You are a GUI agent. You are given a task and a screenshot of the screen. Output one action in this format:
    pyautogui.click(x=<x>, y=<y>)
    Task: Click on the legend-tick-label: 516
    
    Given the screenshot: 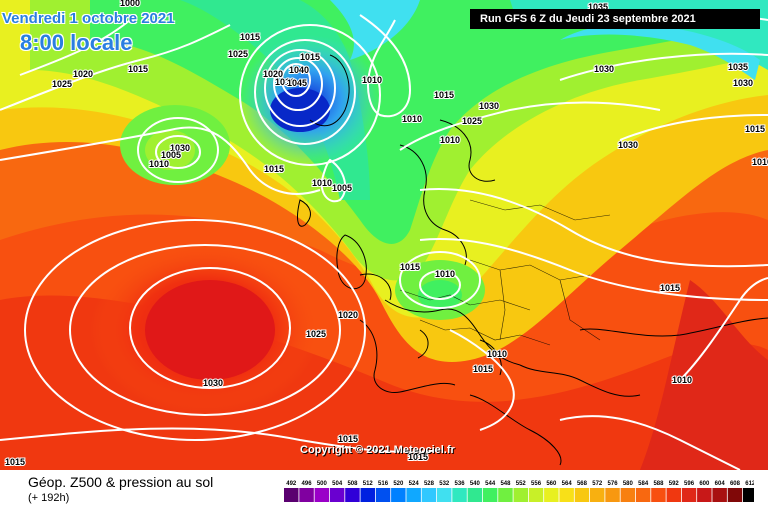 What is the action you would take?
    pyautogui.click(x=383, y=484)
    